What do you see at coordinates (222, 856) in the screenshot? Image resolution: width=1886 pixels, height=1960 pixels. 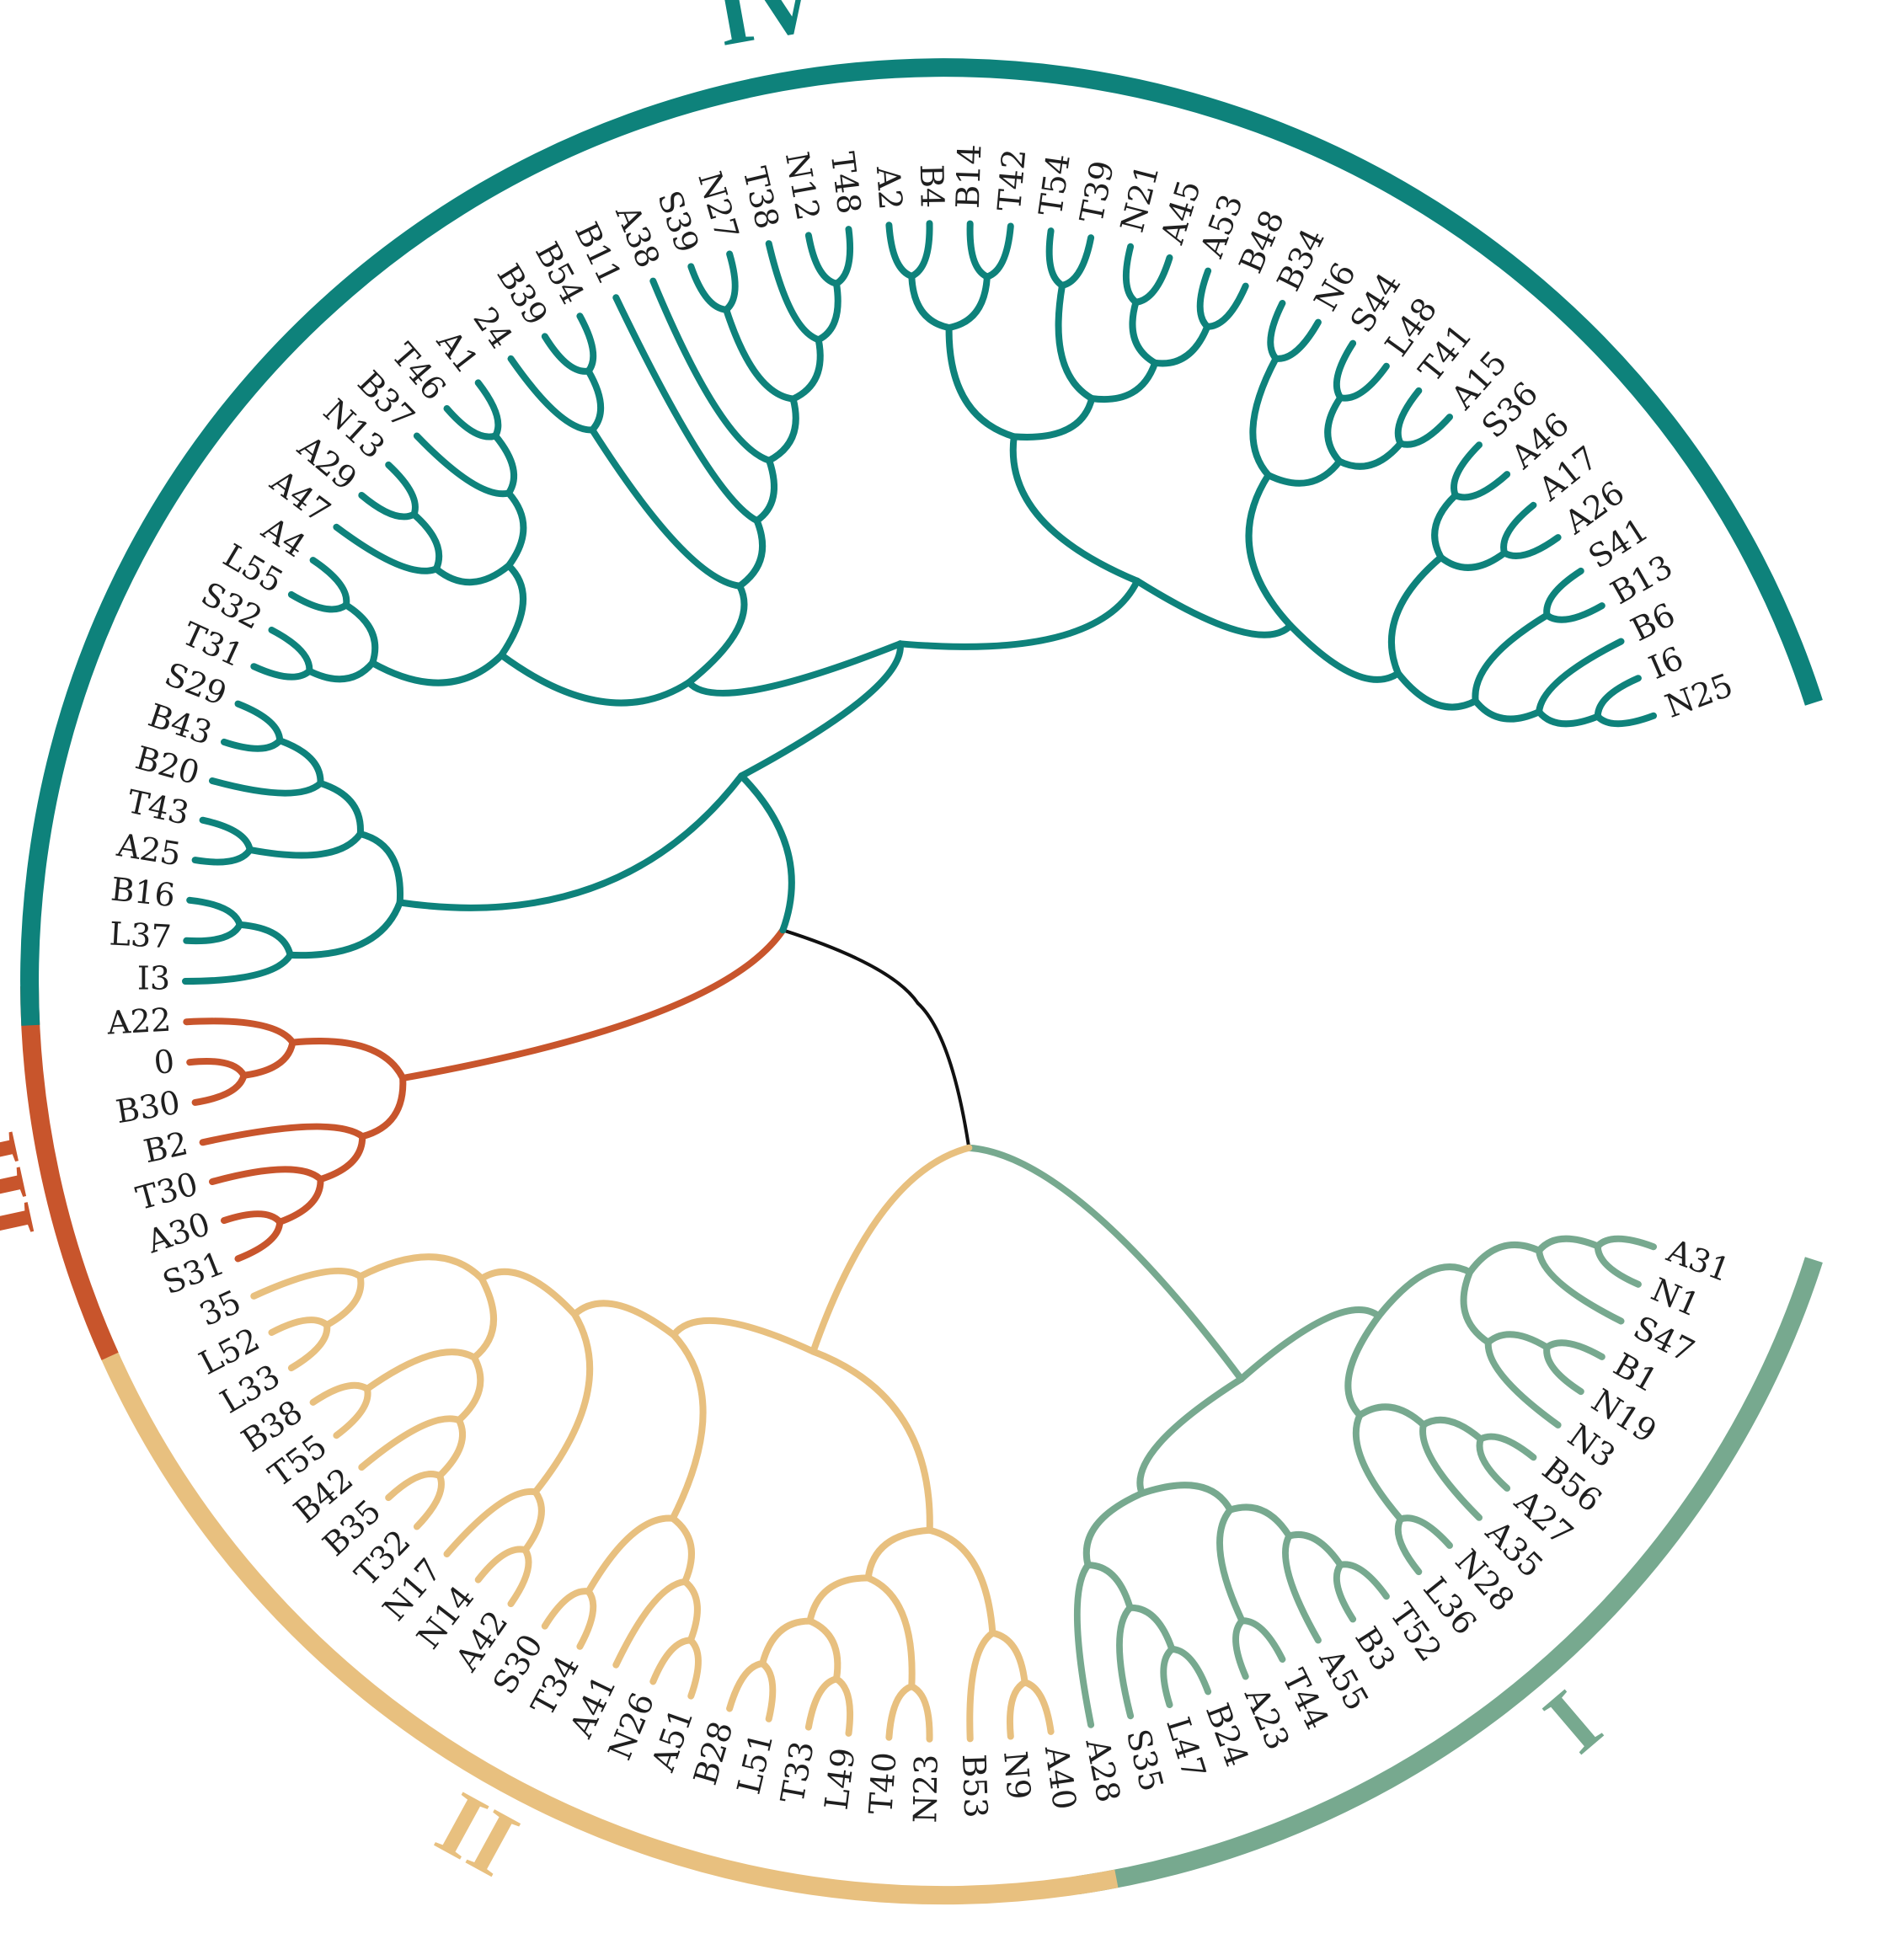 I see `branch-A25` at bounding box center [222, 856].